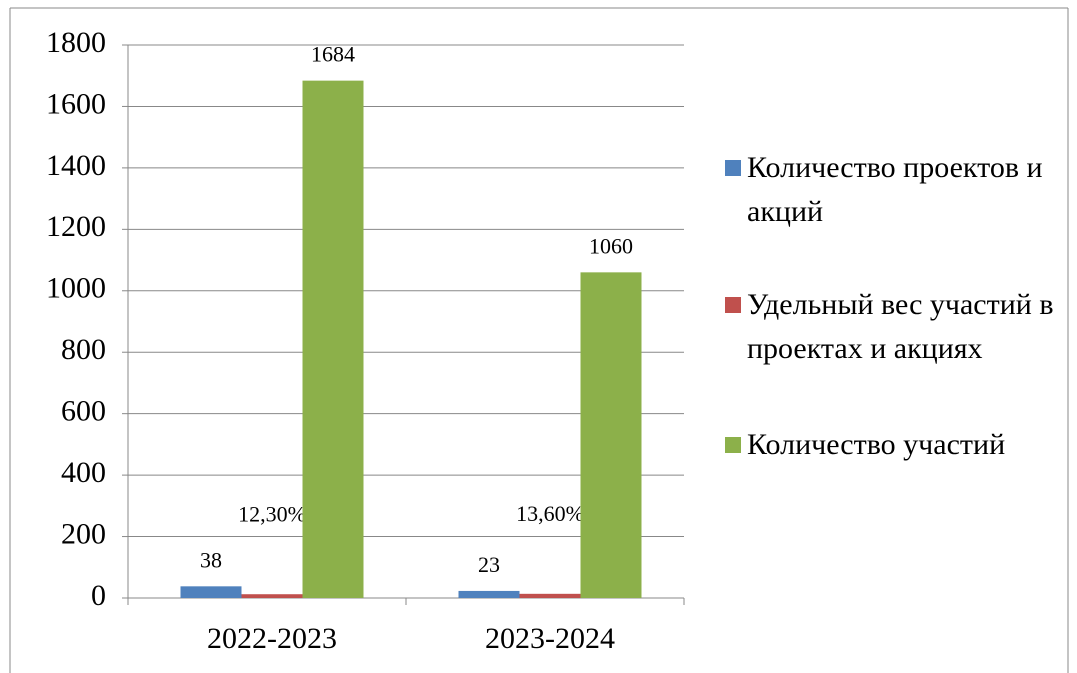 The height and width of the screenshot is (673, 1077). I want to click on y-tick-label: 1400, so click(76, 165).